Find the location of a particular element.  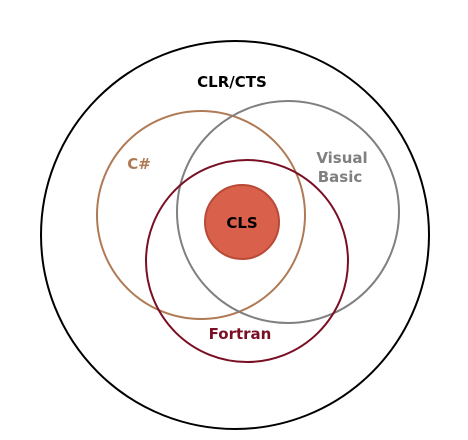

cls-circle is located at coordinates (242, 222).